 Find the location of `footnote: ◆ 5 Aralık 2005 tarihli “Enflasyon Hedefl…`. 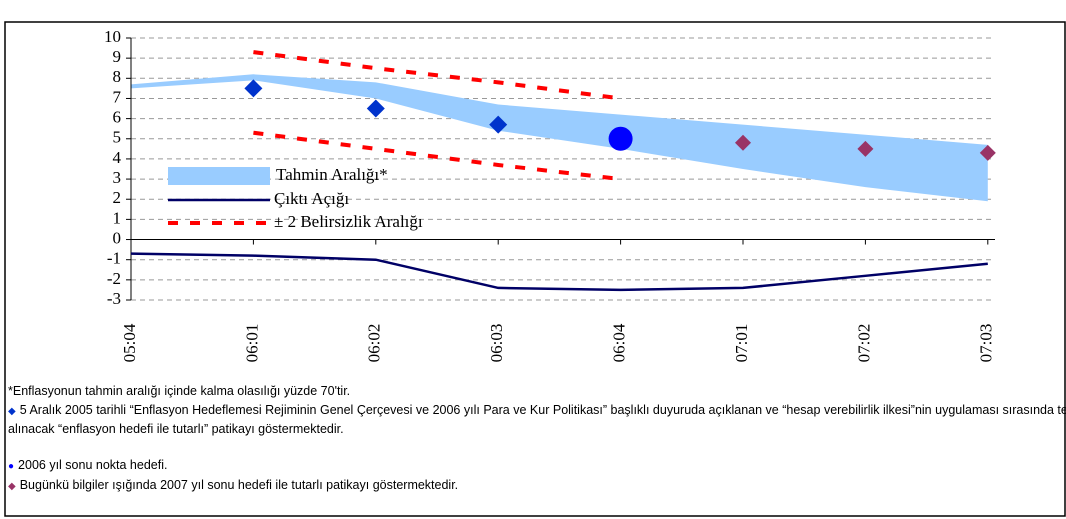

footnote: ◆ 5 Aralık 2005 tarihli “Enflasyon Hedefl… is located at coordinates (537, 428).